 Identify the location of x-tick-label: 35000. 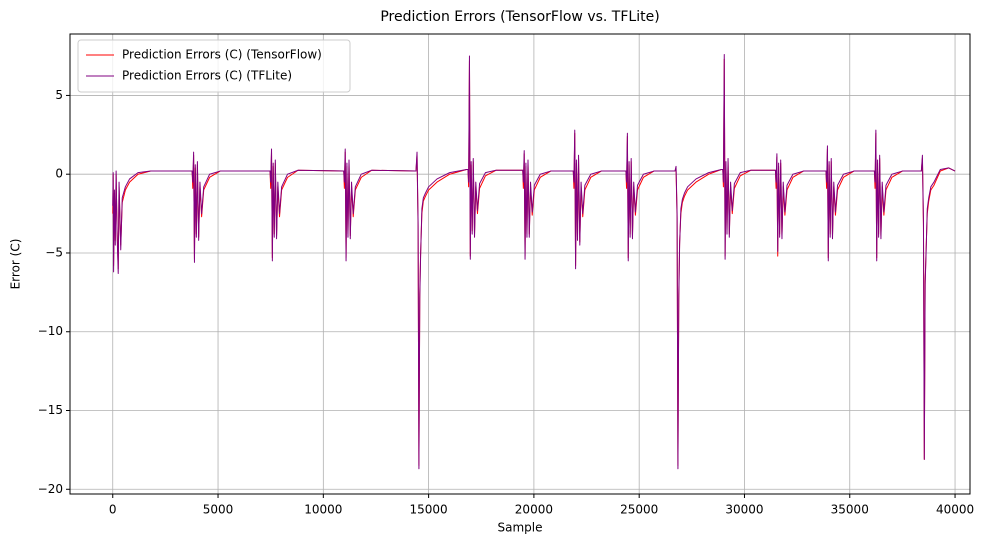
(850, 510).